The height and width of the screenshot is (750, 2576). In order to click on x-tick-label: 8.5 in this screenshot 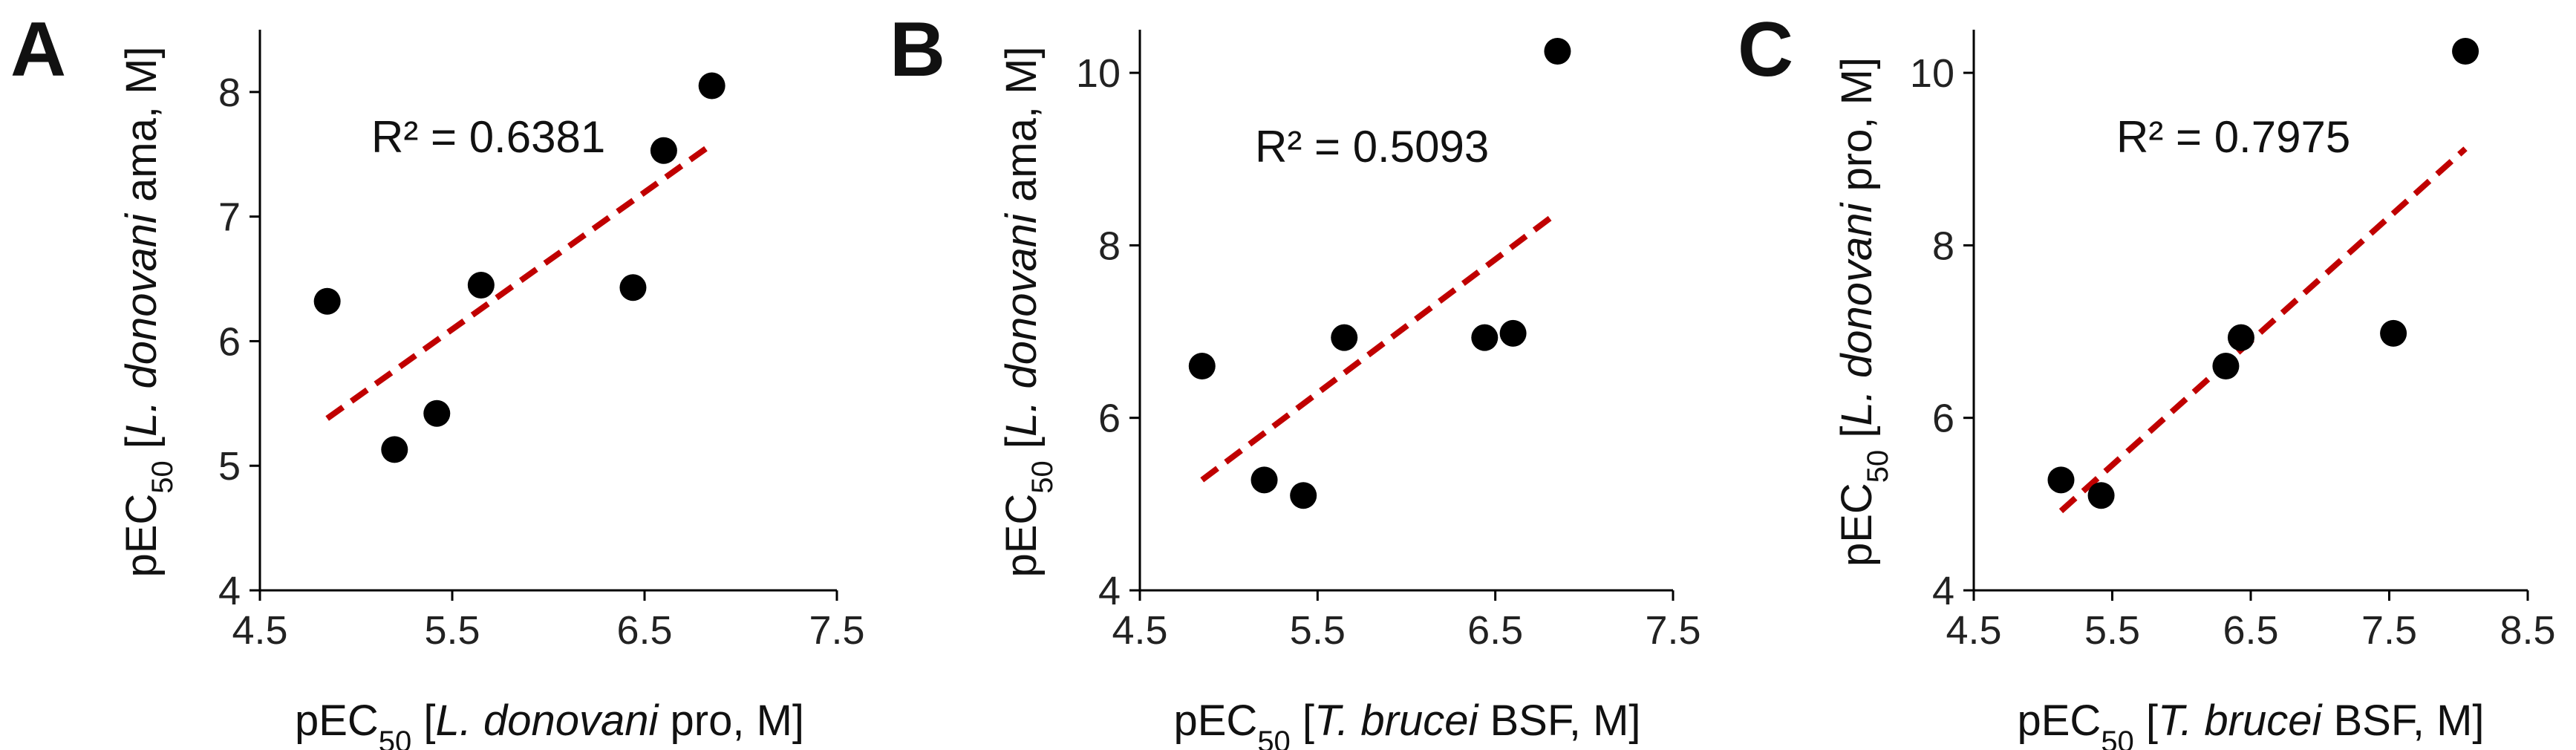, I will do `click(2527, 630)`.